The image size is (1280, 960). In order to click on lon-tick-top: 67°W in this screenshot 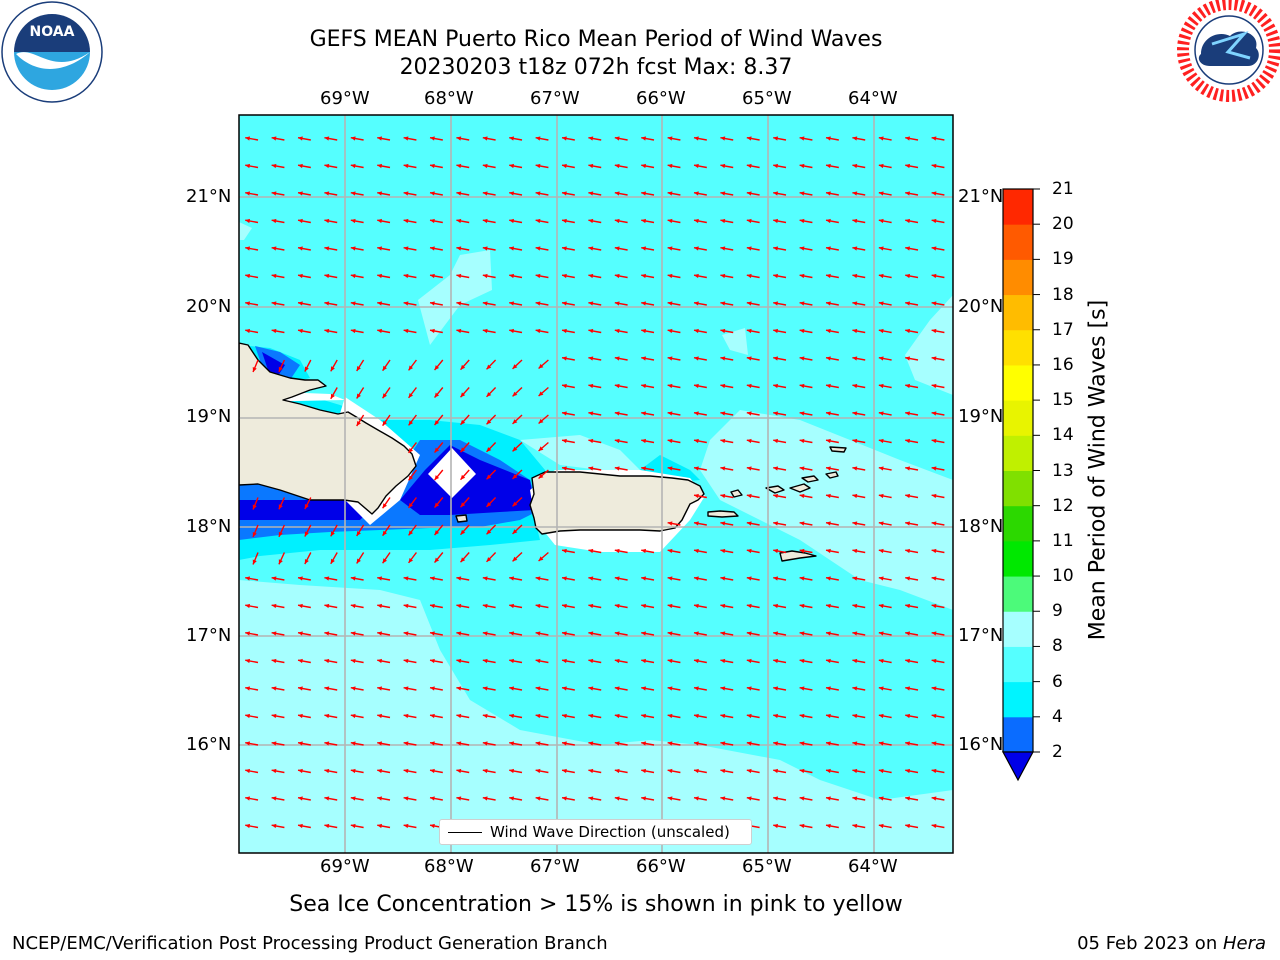, I will do `click(555, 98)`.